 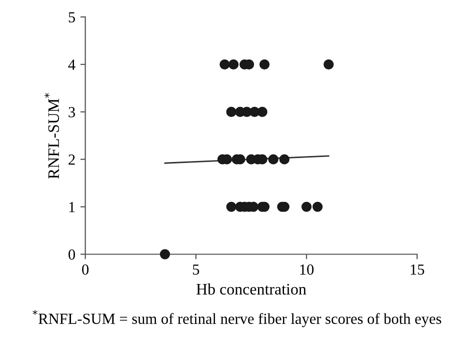 I want to click on x-tick-label: 10, so click(x=307, y=269).